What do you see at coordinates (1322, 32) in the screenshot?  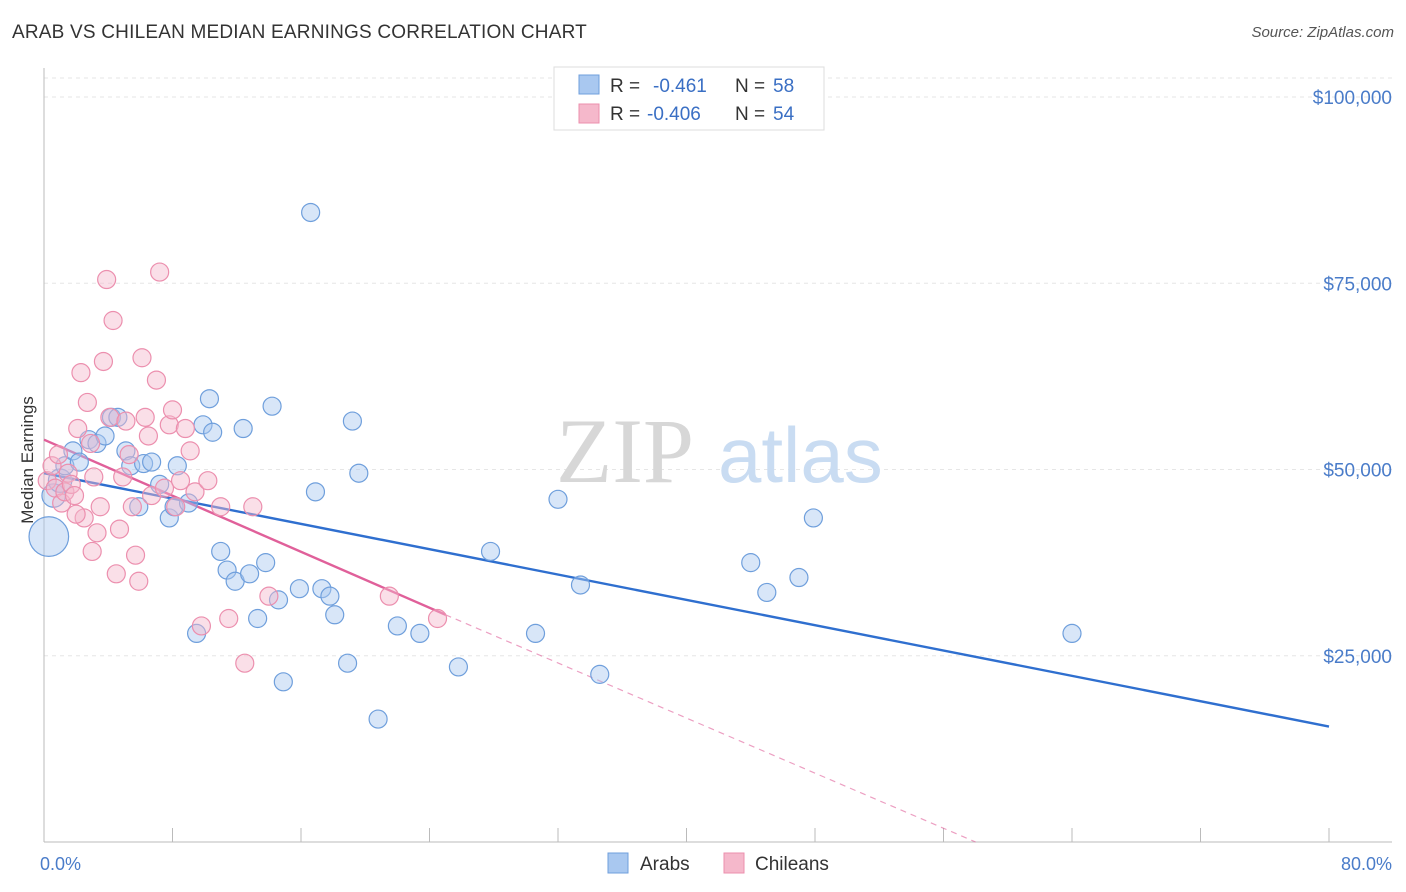 I see `source-credit: Source: ZipAtlas.com` at bounding box center [1322, 32].